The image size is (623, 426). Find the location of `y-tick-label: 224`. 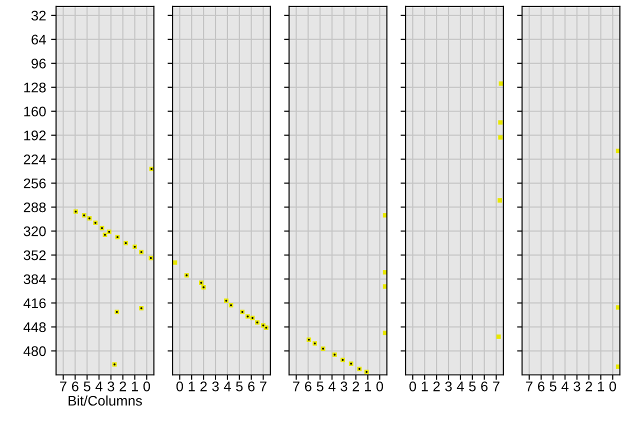

y-tick-label: 224 is located at coordinates (35, 159).